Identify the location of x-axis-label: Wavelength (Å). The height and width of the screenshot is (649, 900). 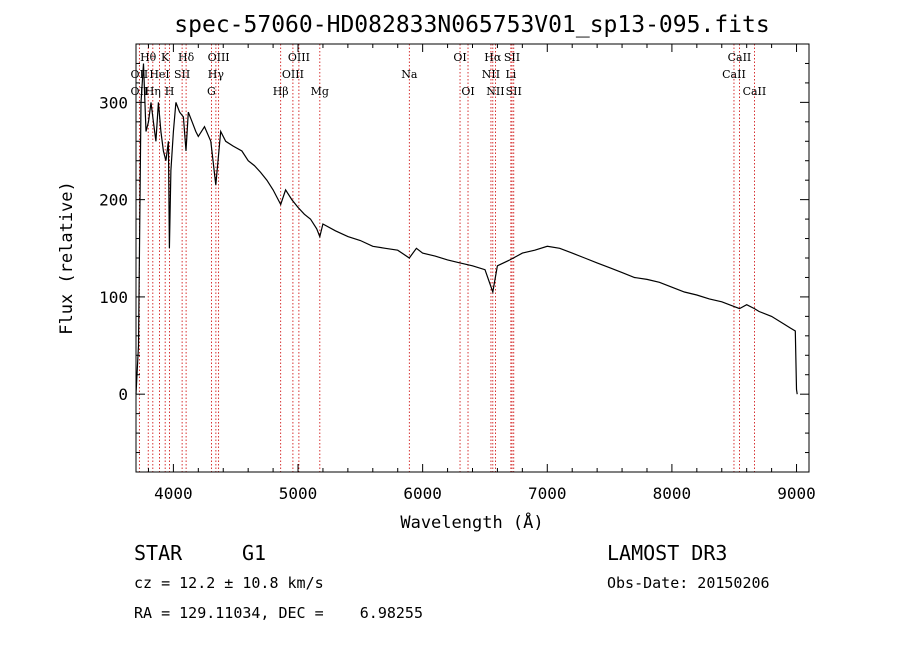
(471, 522).